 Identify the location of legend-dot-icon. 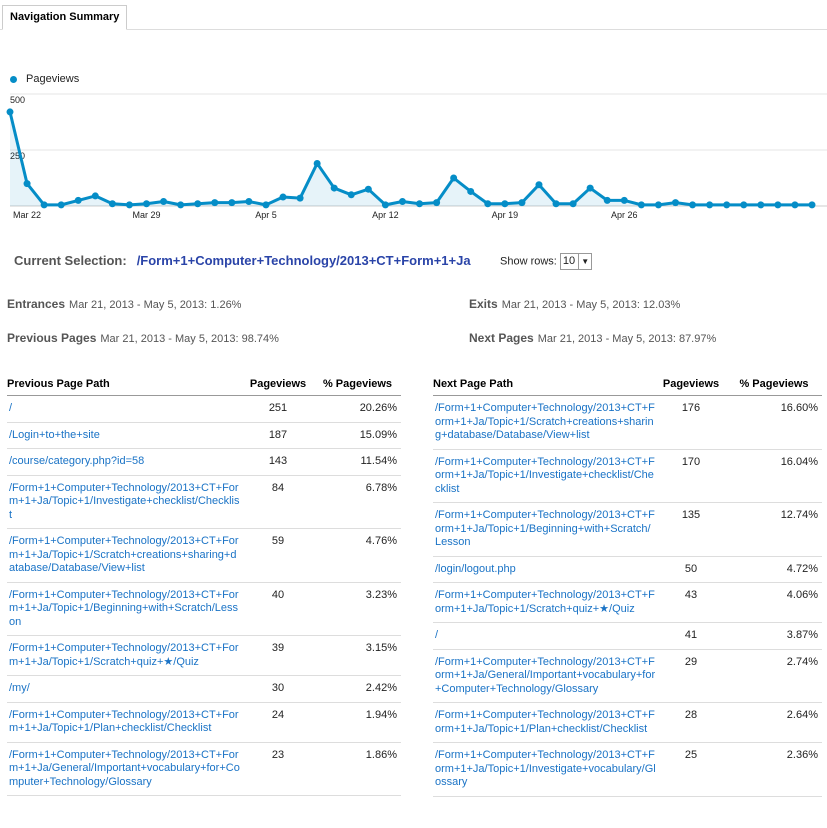
(13, 79).